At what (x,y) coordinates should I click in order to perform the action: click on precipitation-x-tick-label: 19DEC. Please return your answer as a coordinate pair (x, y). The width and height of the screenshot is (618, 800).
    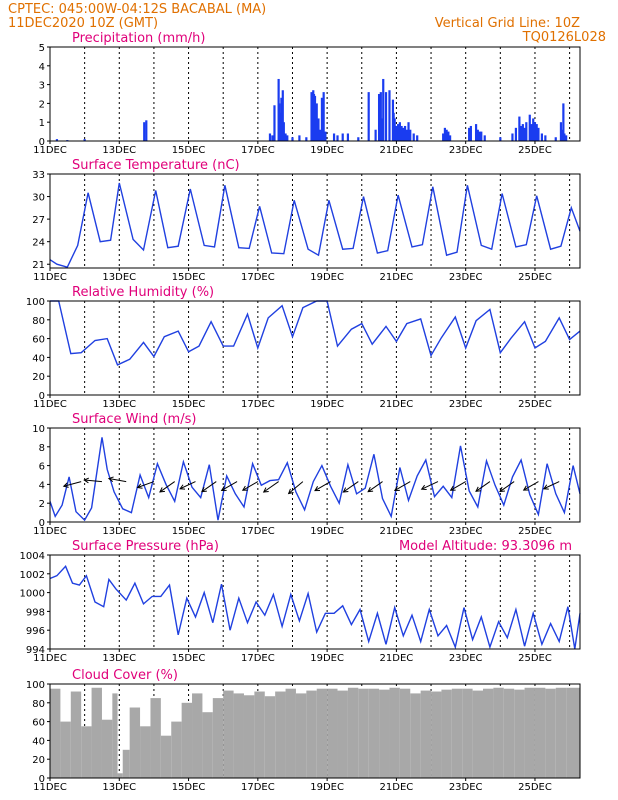
    Looking at the image, I should click on (327, 150).